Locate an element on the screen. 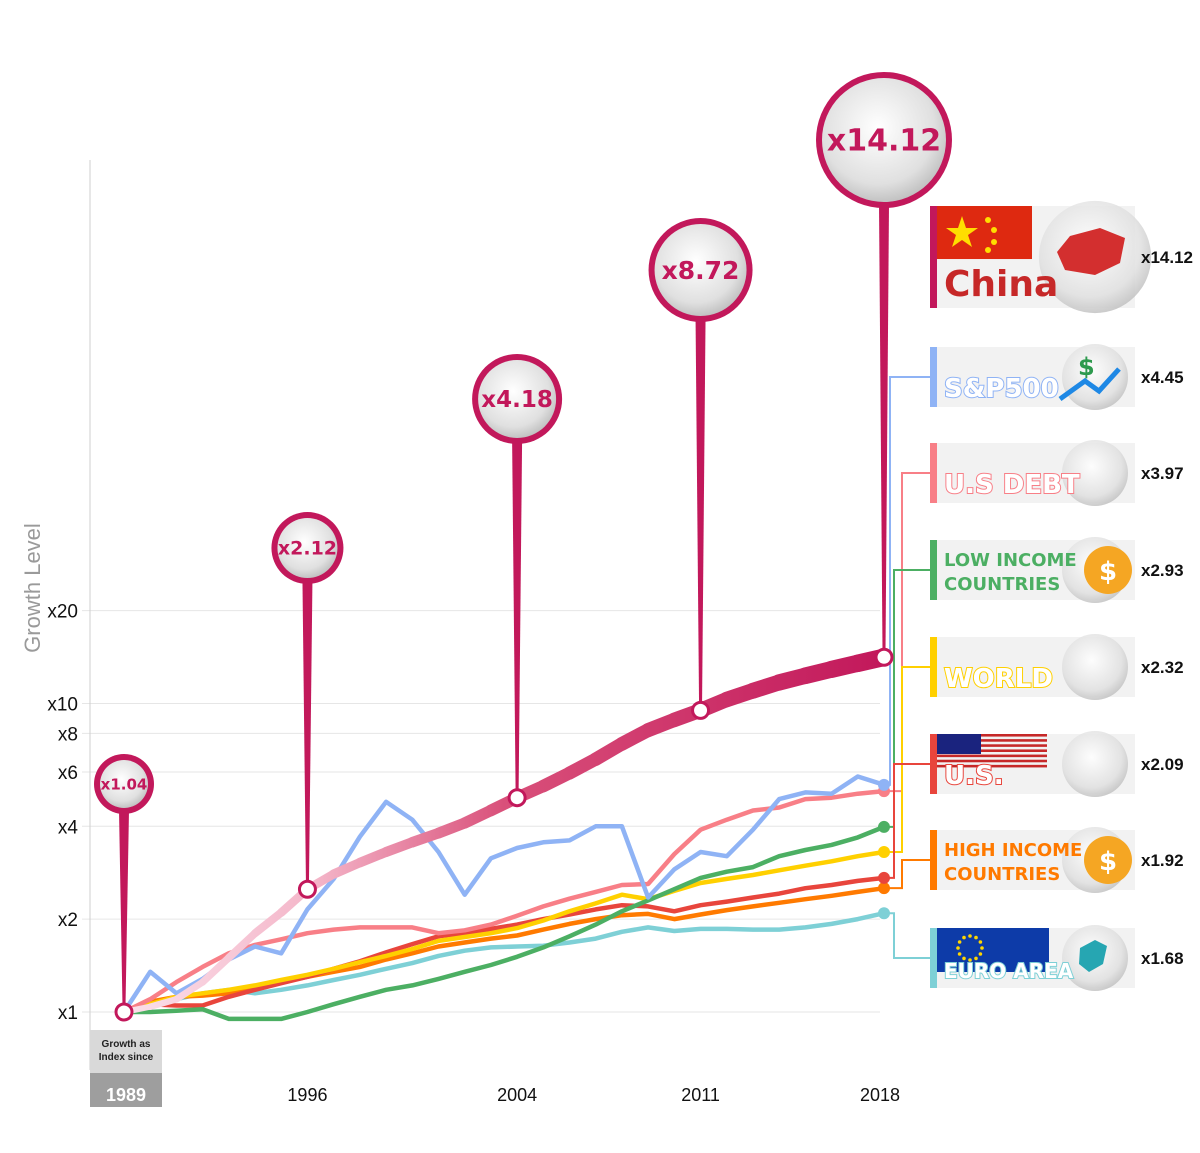 The height and width of the screenshot is (1153, 1200). y-tick-label: x20 is located at coordinates (62, 612).